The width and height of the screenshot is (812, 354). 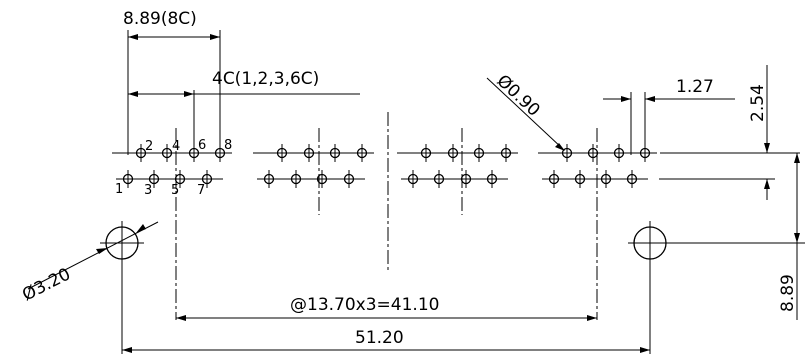 What do you see at coordinates (265, 79) in the screenshot?
I see `dim-pitch-4c-label: 4C(1,2,3,6C)` at bounding box center [265, 79].